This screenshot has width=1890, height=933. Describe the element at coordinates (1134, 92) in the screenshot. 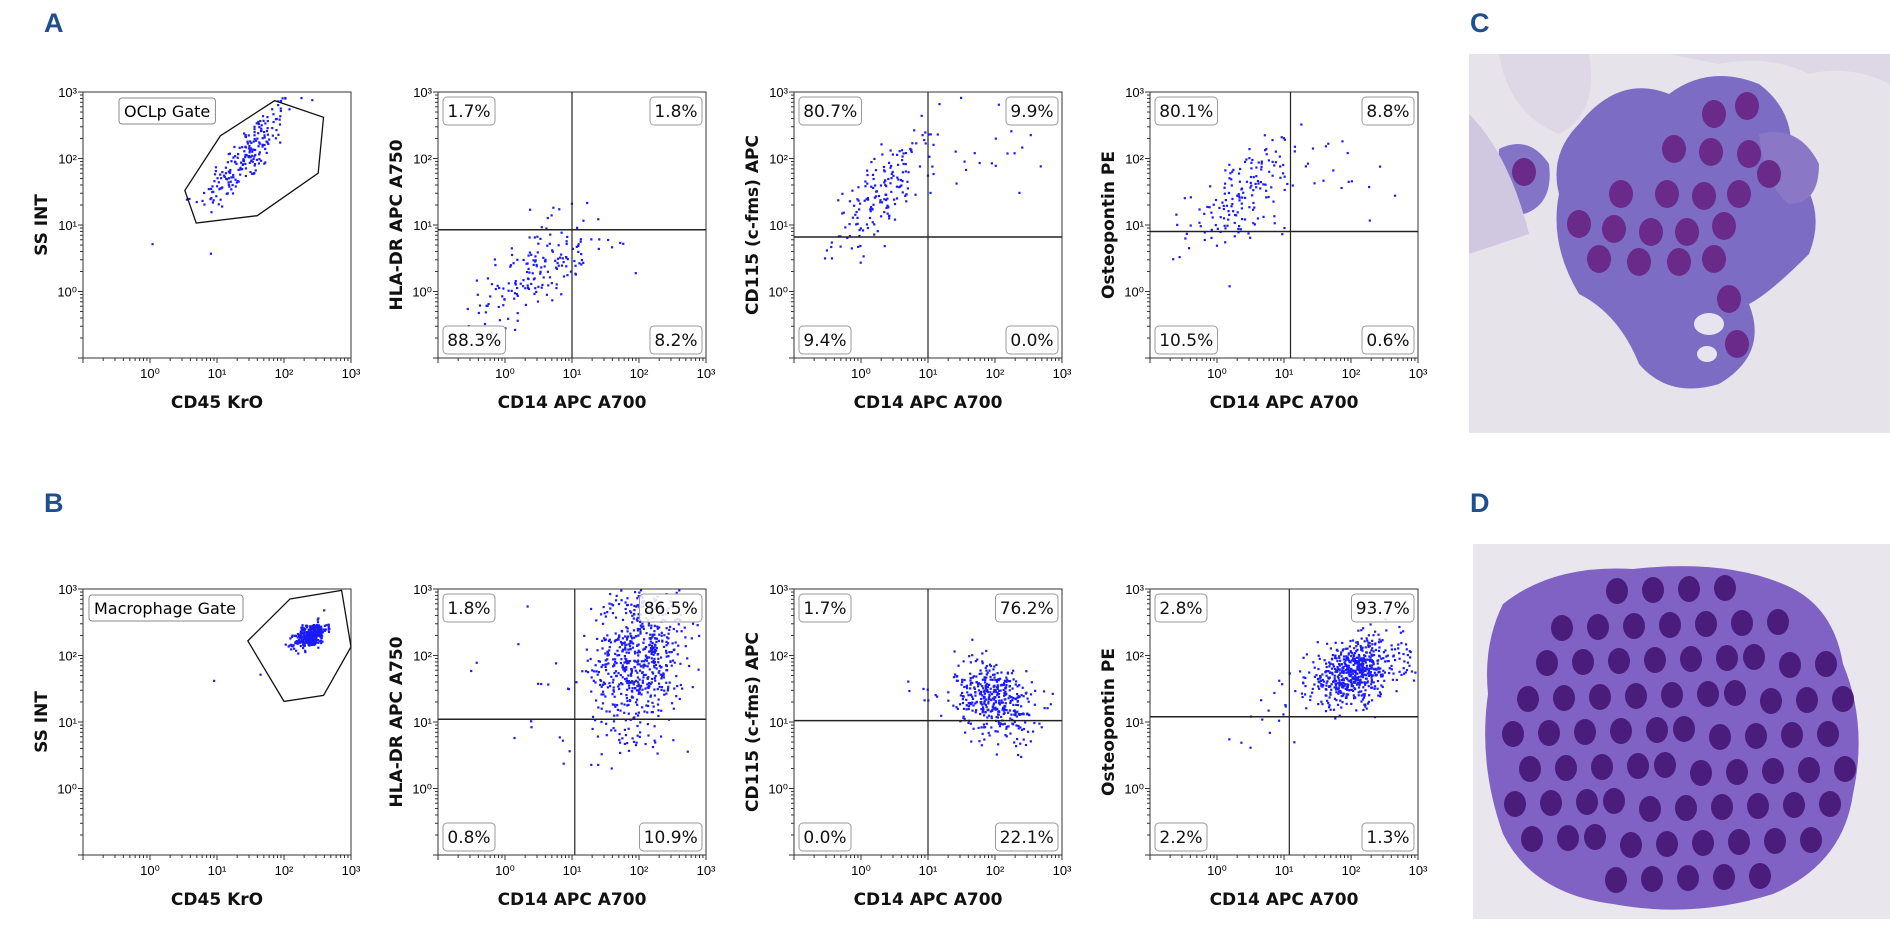

I see `y-tick-label: 10³` at that location.